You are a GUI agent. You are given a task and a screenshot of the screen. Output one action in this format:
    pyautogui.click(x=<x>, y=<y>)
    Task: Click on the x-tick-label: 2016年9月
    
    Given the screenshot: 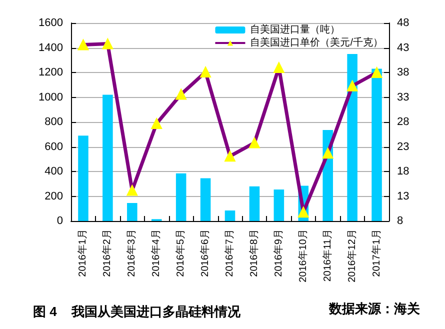 What is the action you would take?
    pyautogui.click(x=278, y=253)
    